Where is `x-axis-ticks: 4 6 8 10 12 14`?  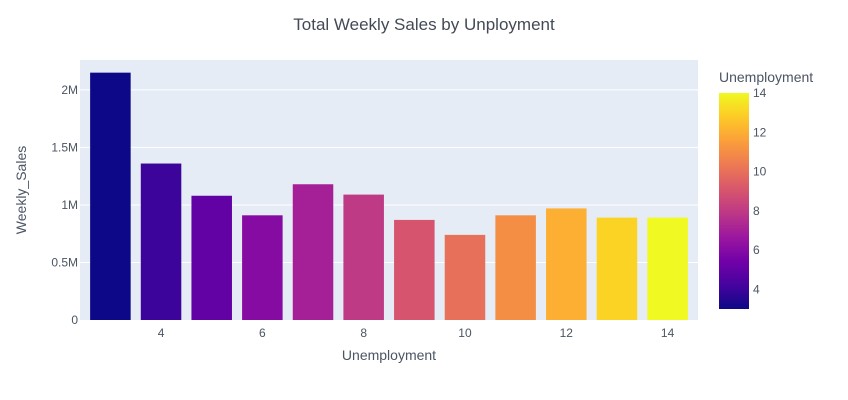 x-axis-ticks: 4 6 8 10 12 14 is located at coordinates (416, 333).